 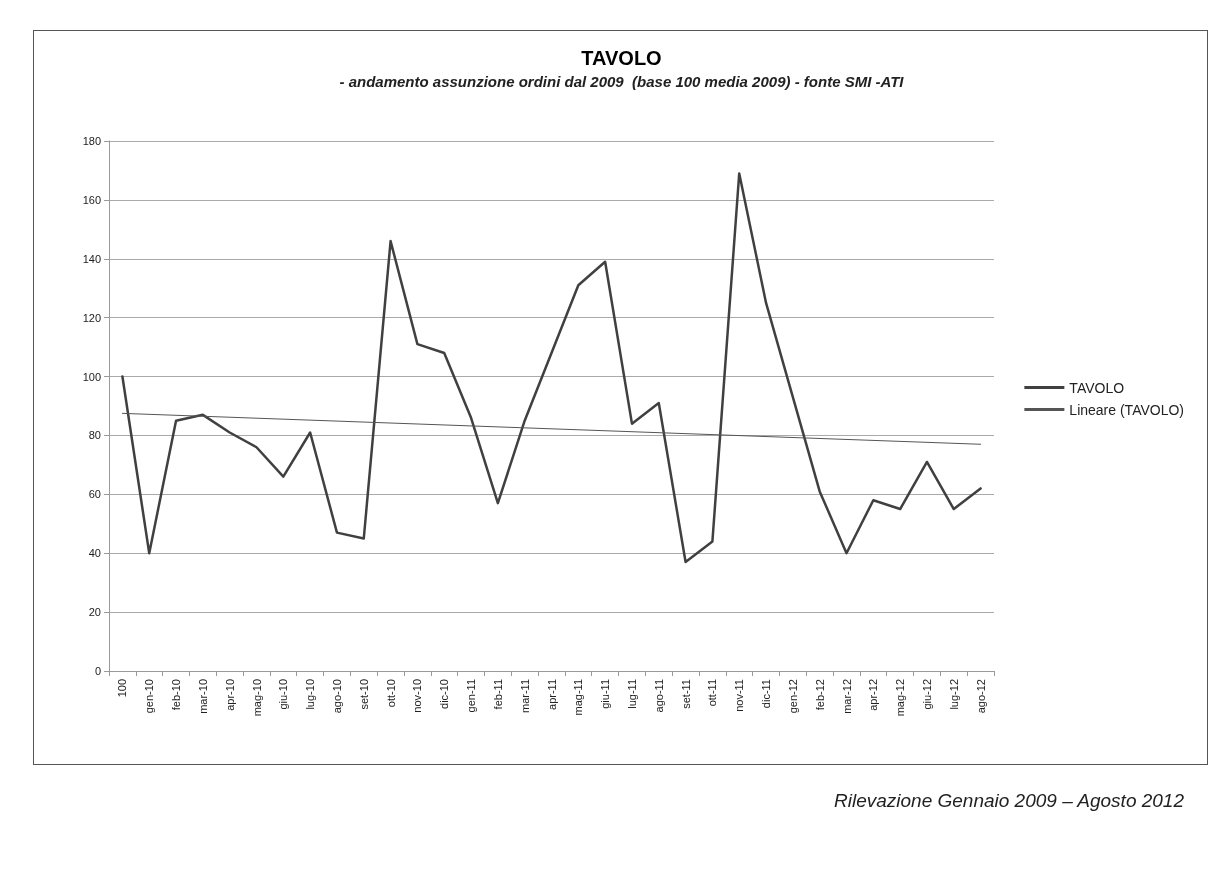 I want to click on chart-title: TAVOLO, so click(x=621, y=58).